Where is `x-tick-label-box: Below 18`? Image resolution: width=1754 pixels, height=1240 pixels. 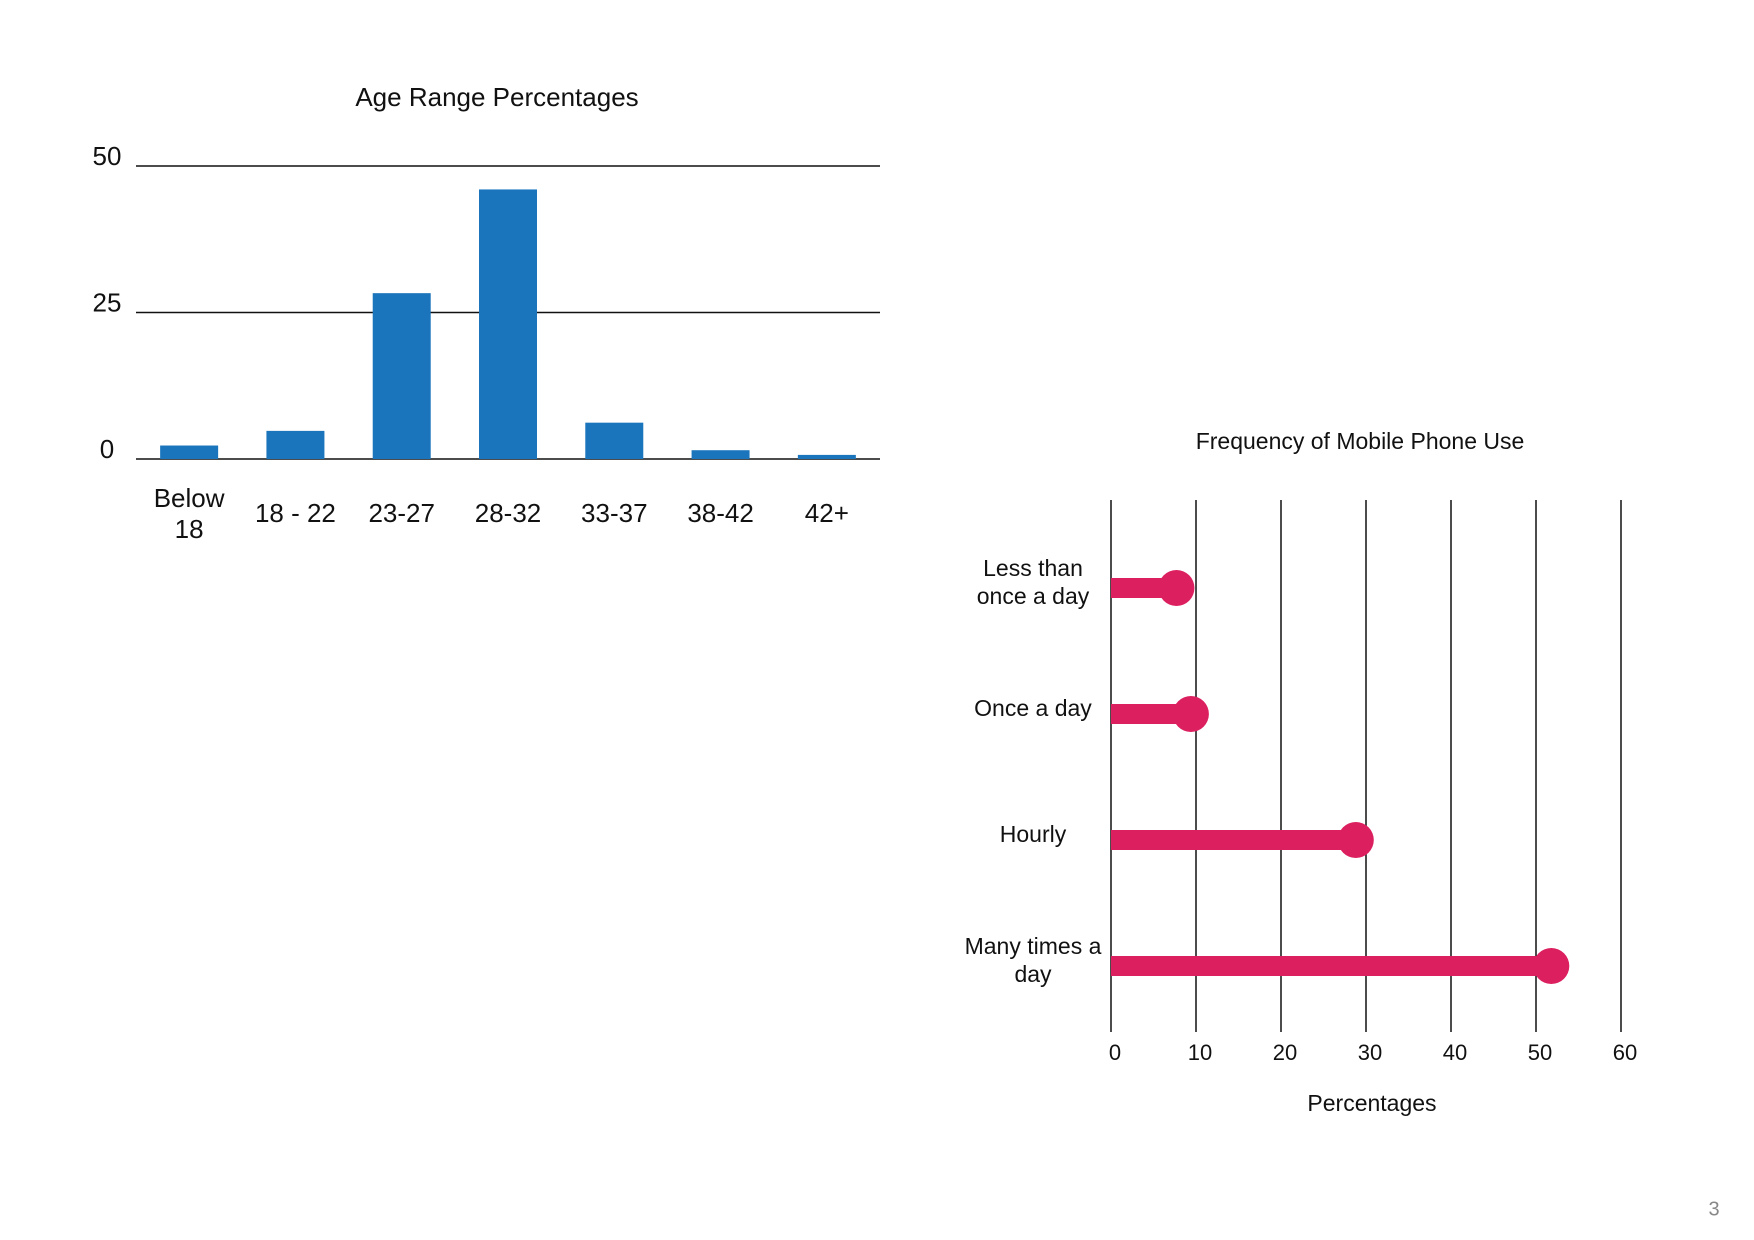
x-tick-label-box: Below 18 is located at coordinates (189, 513).